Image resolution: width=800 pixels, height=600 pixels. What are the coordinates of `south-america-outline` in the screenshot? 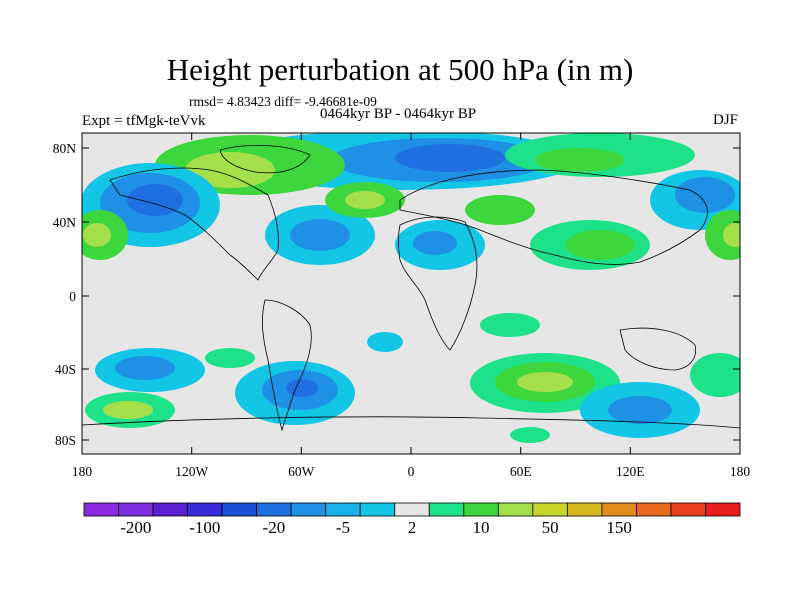 It's located at (287, 365).